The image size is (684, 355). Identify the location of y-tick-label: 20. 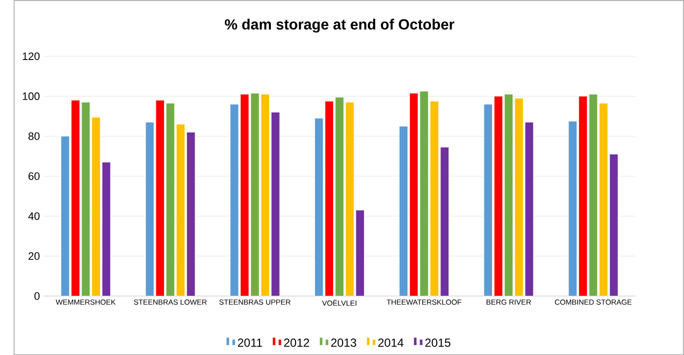
(34, 256).